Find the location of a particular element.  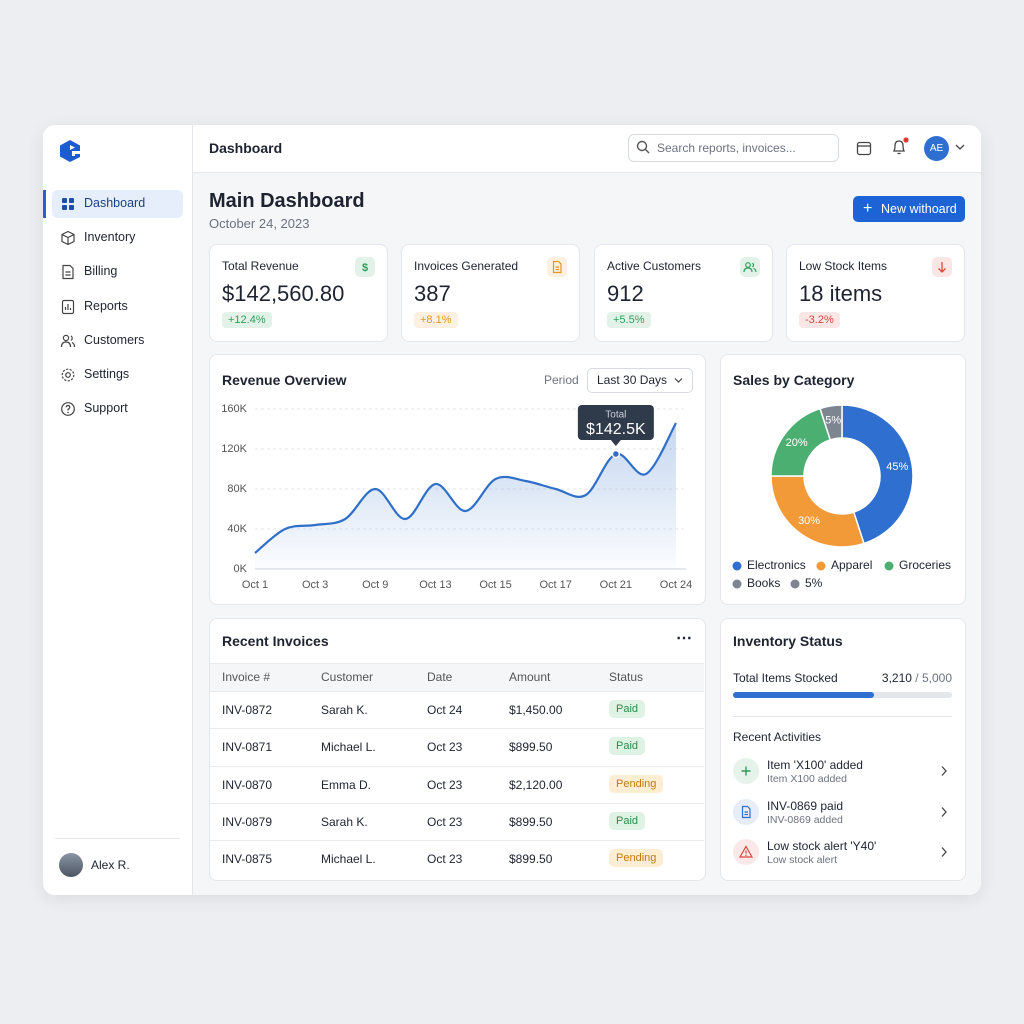

new-button: + New withoard is located at coordinates (909, 209).